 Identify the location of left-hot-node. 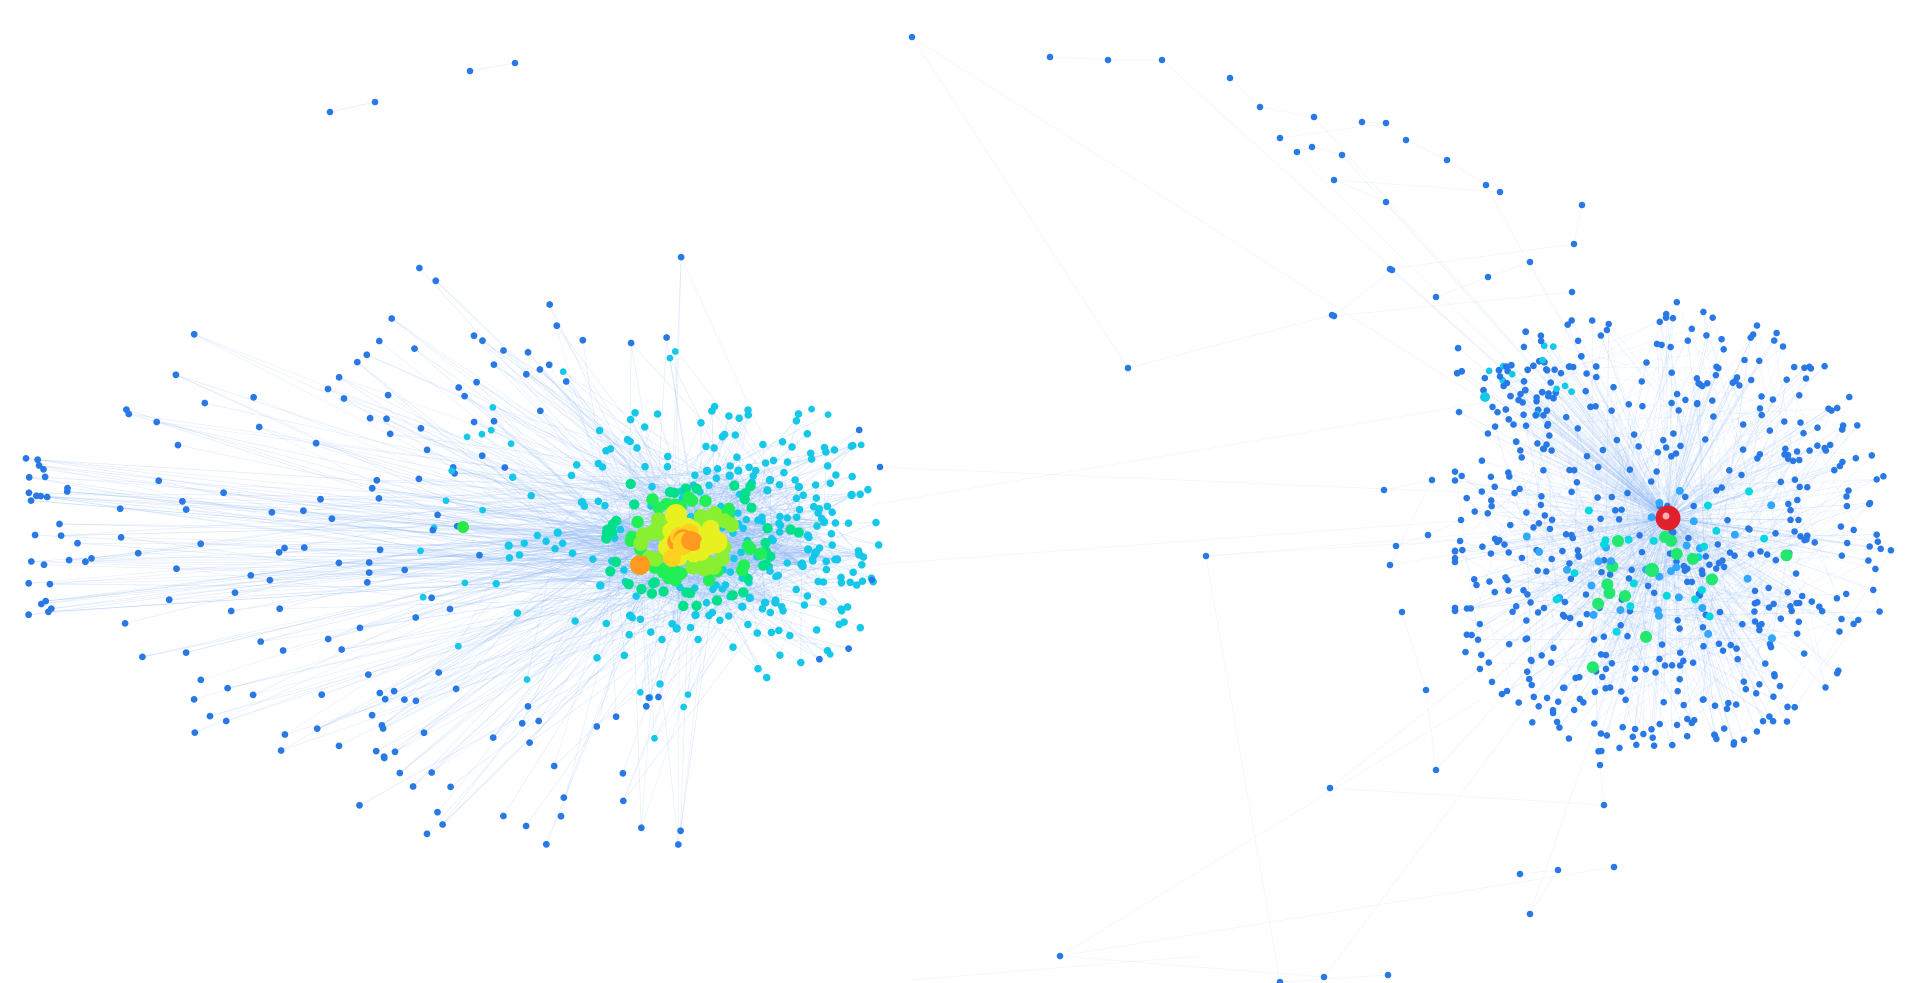
(672, 558).